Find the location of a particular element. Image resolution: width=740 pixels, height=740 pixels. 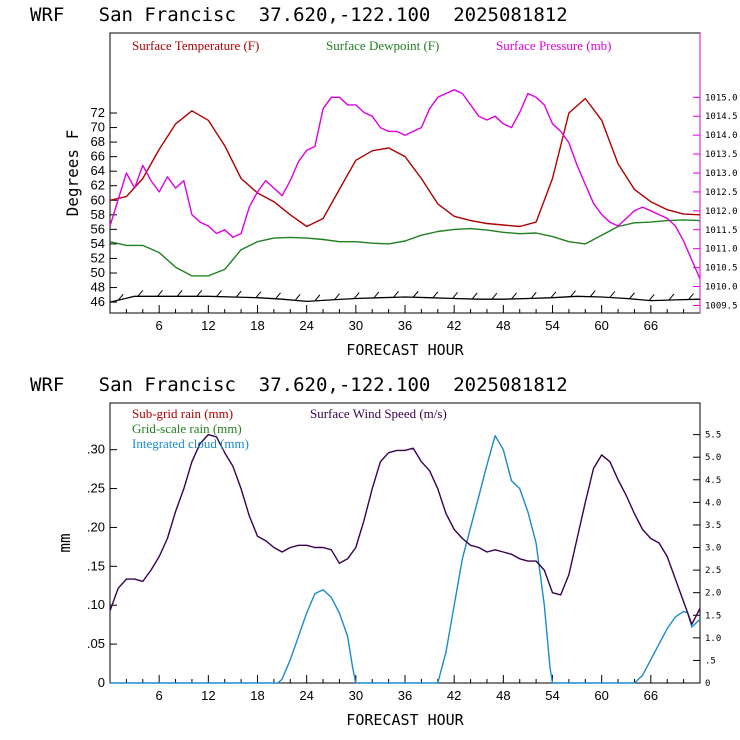

bottom-right-tick-labels: 0 .5 1.0 1.5 2.0 2.5 3.0 3.5 4.0 4.5 5.0 5.5 is located at coordinates (707, 560).